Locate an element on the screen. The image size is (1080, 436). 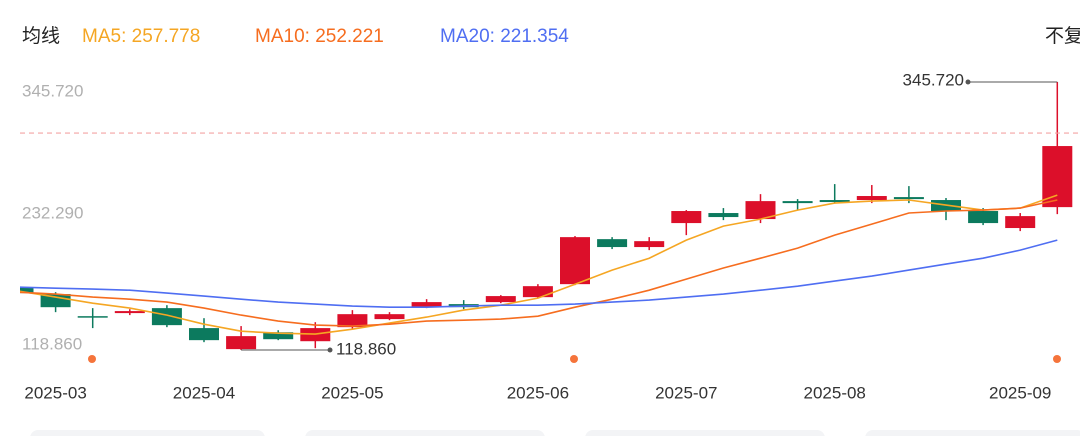
x-tick-label: 2025-06 is located at coordinates (538, 392).